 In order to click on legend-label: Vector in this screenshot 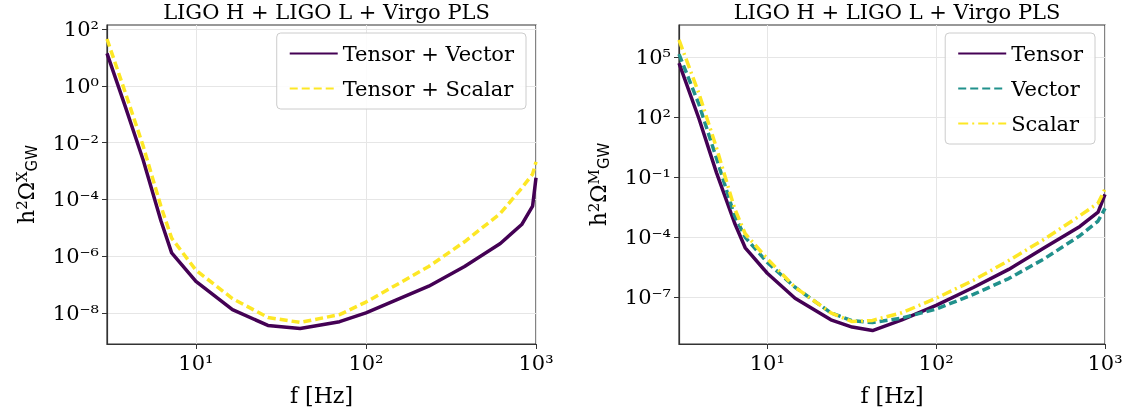, I will do `click(1045, 88)`.